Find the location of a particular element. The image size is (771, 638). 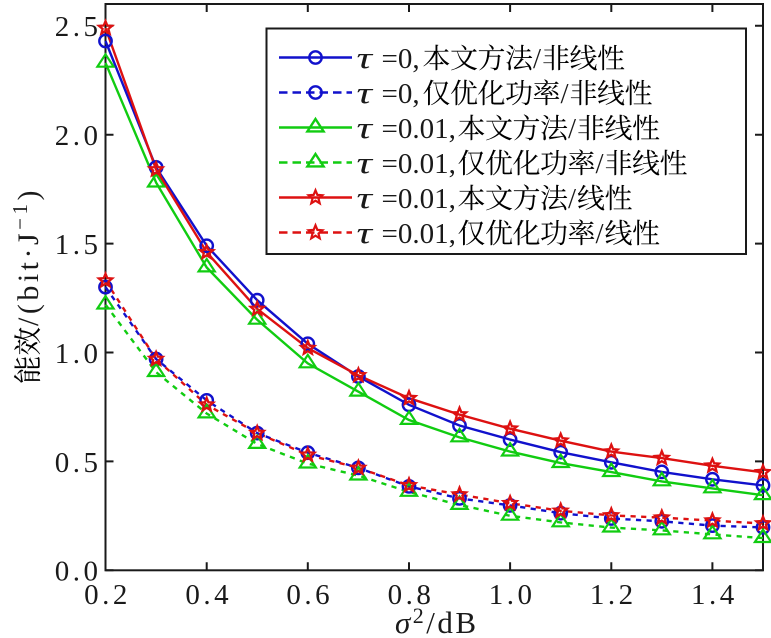

svg-text: 0.4 is located at coordinates (208, 595).